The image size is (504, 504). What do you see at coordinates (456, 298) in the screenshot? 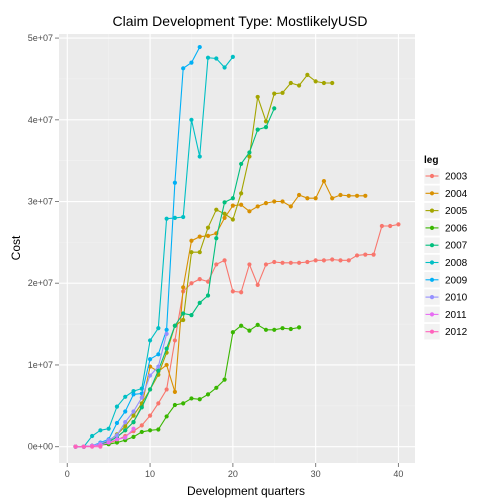
I see `legend-label: 2010` at bounding box center [456, 298].